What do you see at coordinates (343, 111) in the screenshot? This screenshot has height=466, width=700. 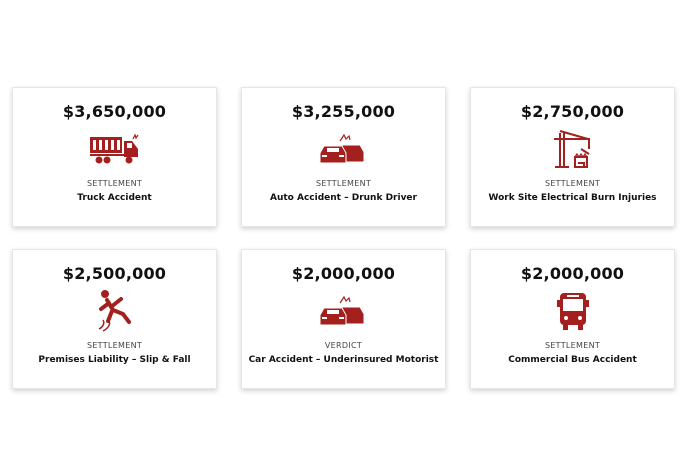 I see `result-amount: $3,255,000` at bounding box center [343, 111].